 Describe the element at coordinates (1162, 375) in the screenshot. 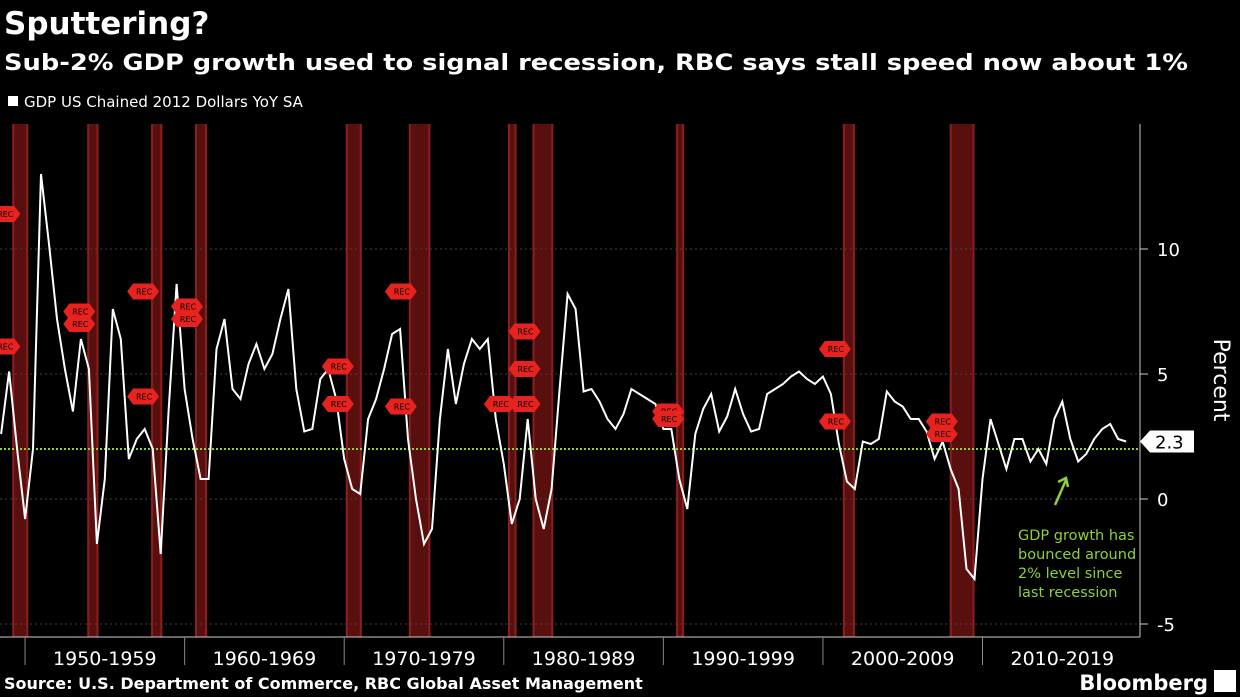

I see `y-tick-label: 5` at that location.